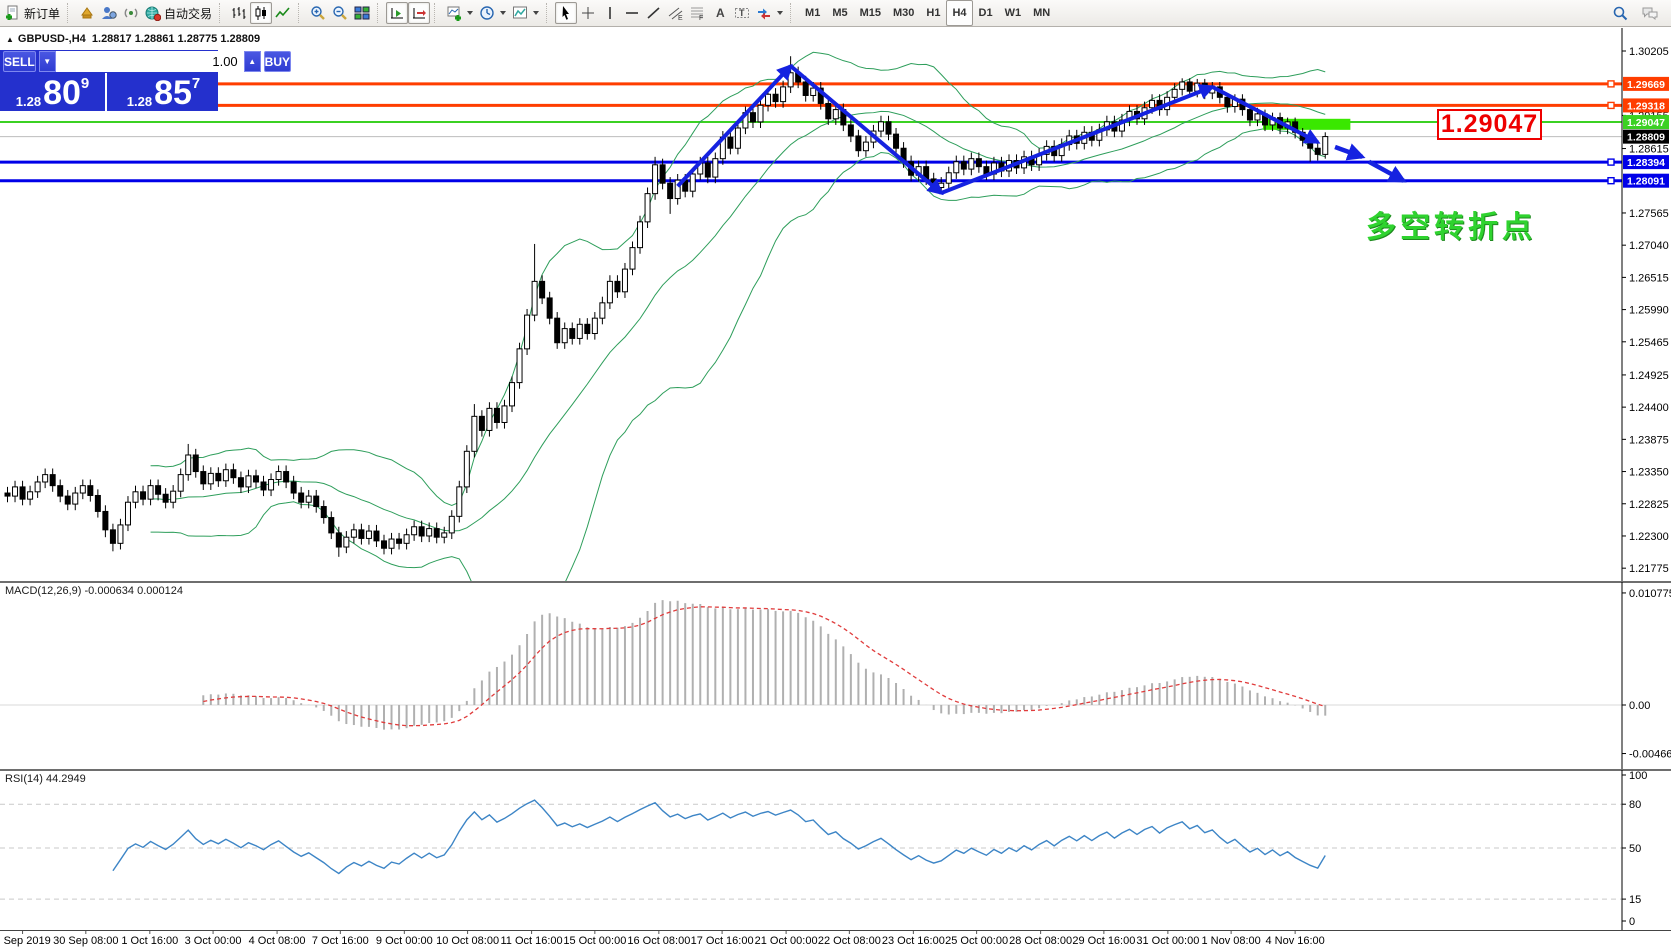 Image resolution: width=1671 pixels, height=949 pixels. I want to click on buy-price: 1.28 85 7, so click(163, 93).